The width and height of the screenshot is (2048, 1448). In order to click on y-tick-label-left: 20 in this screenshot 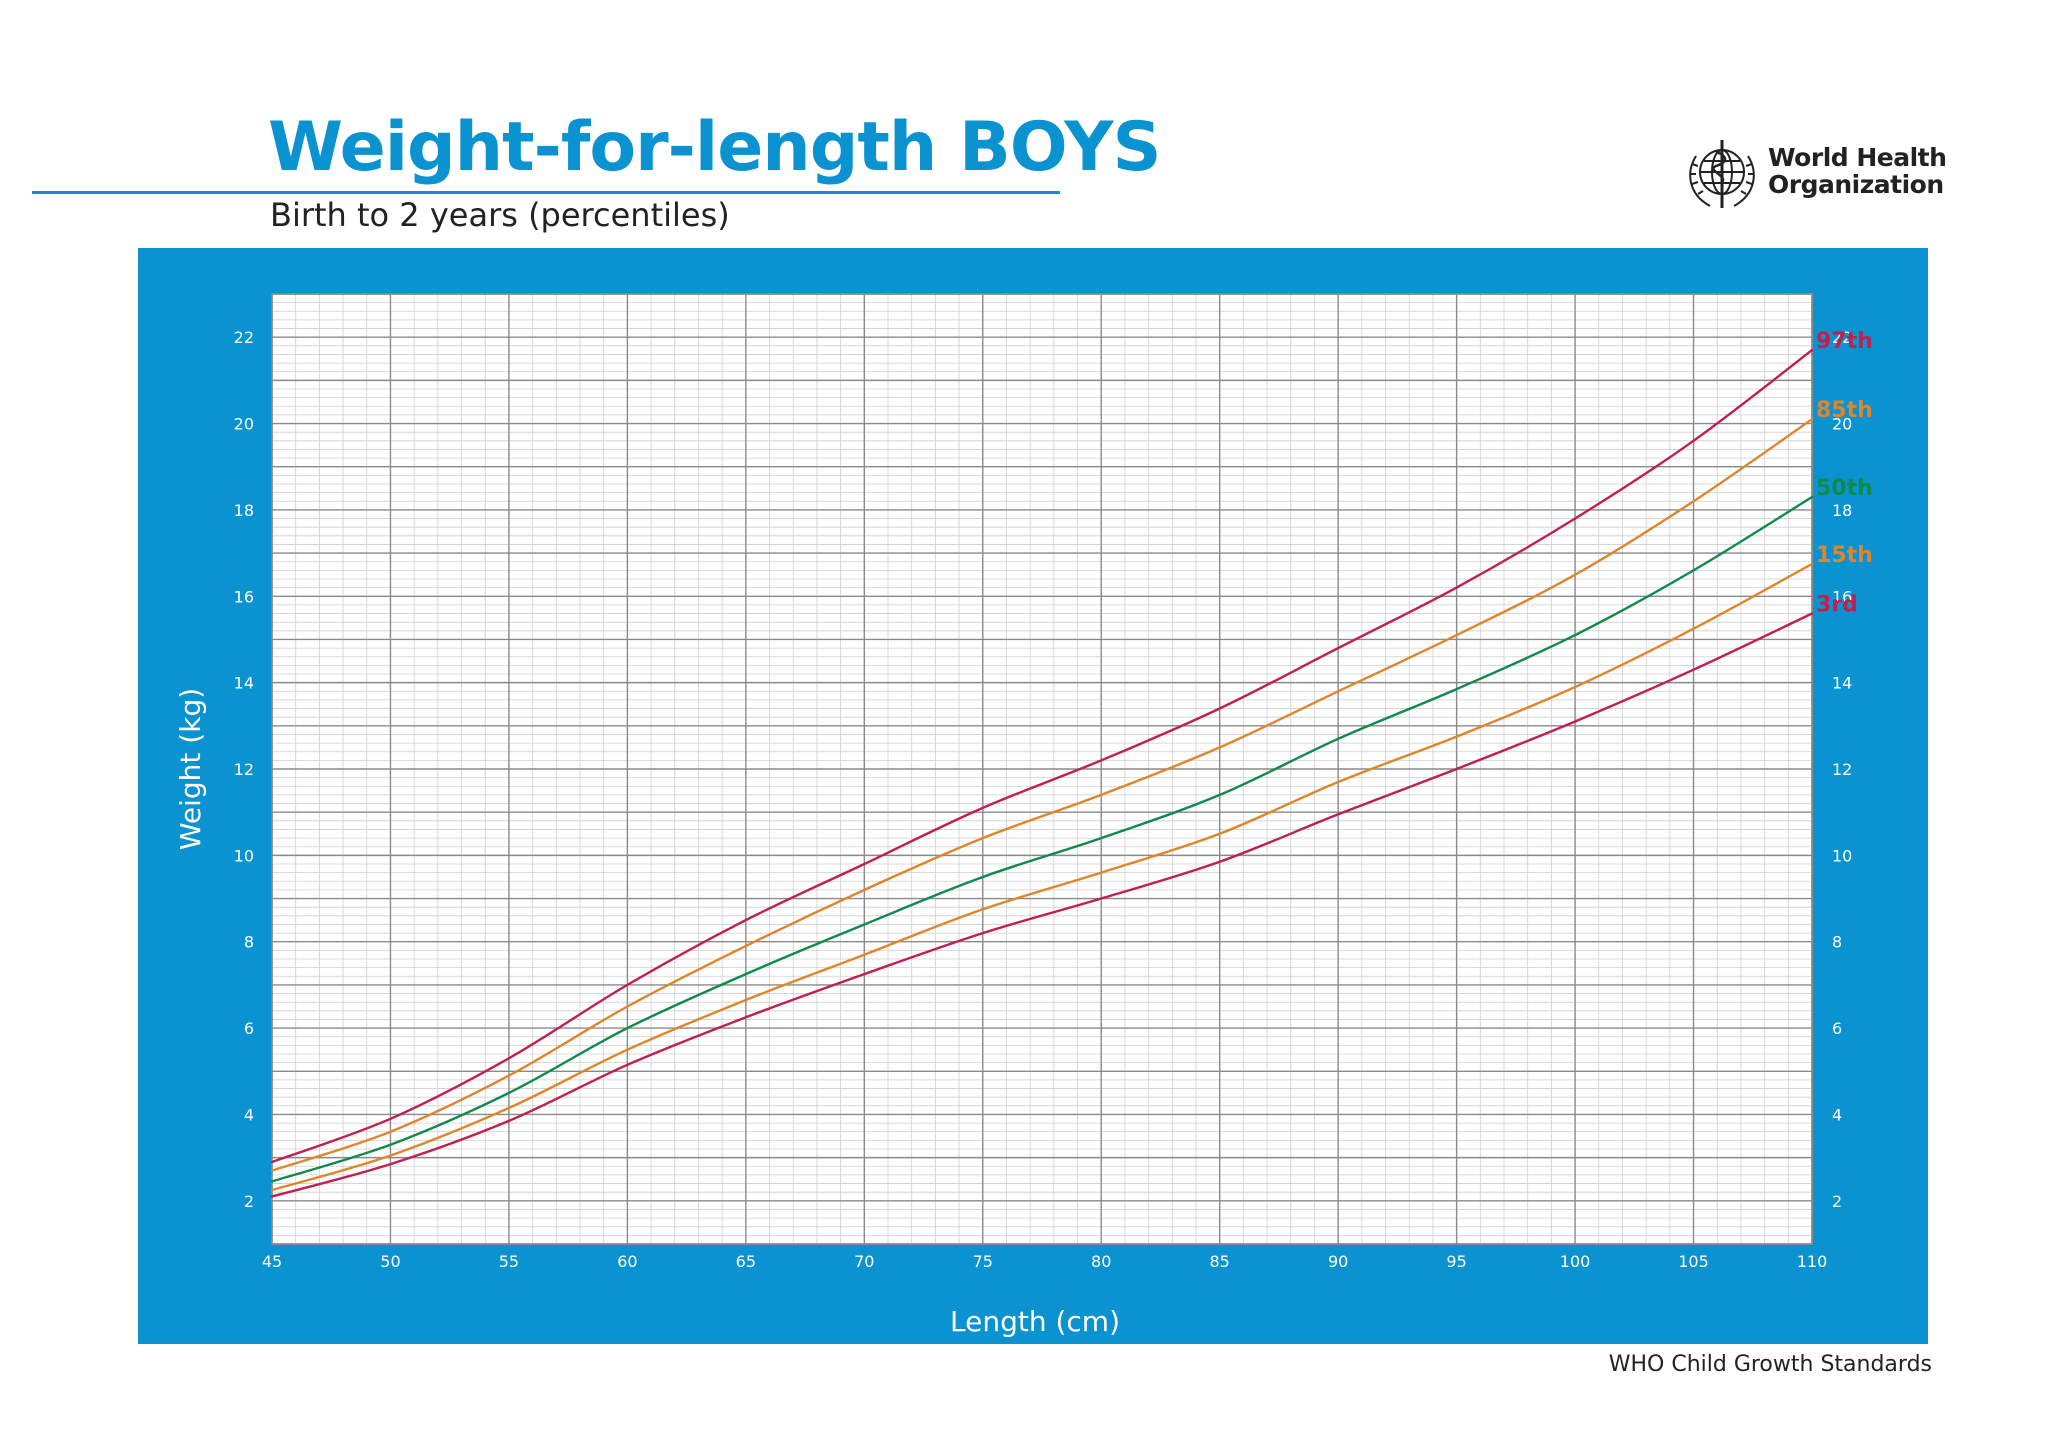, I will do `click(244, 424)`.